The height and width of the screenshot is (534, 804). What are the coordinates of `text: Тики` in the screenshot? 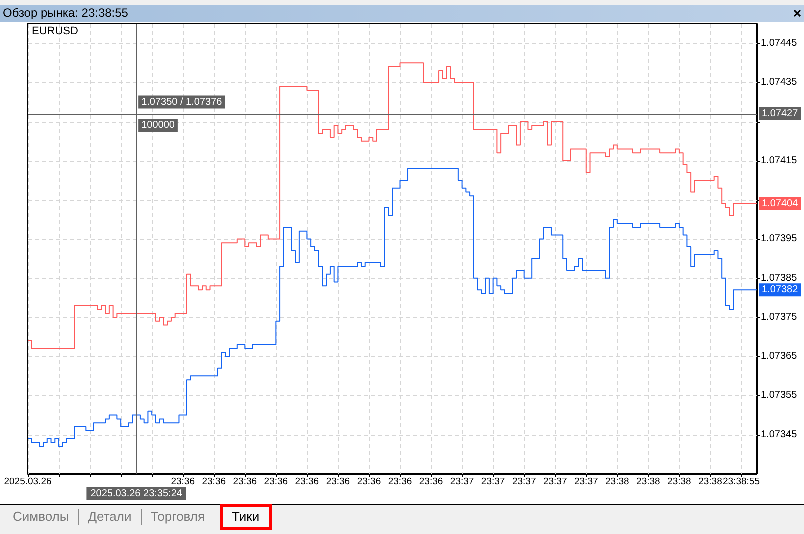 It's located at (246, 517).